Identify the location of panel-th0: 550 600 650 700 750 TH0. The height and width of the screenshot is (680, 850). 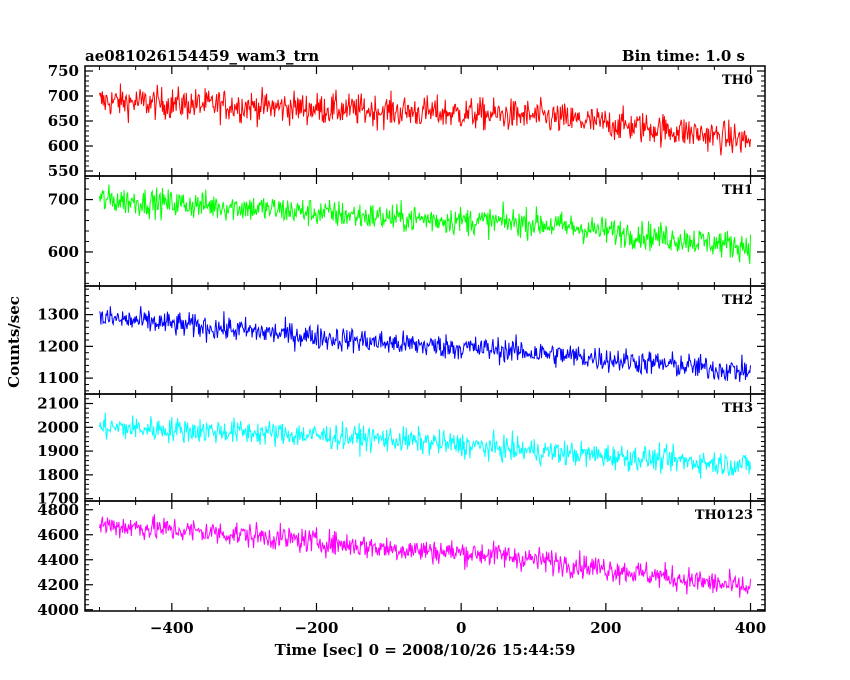
(407, 121).